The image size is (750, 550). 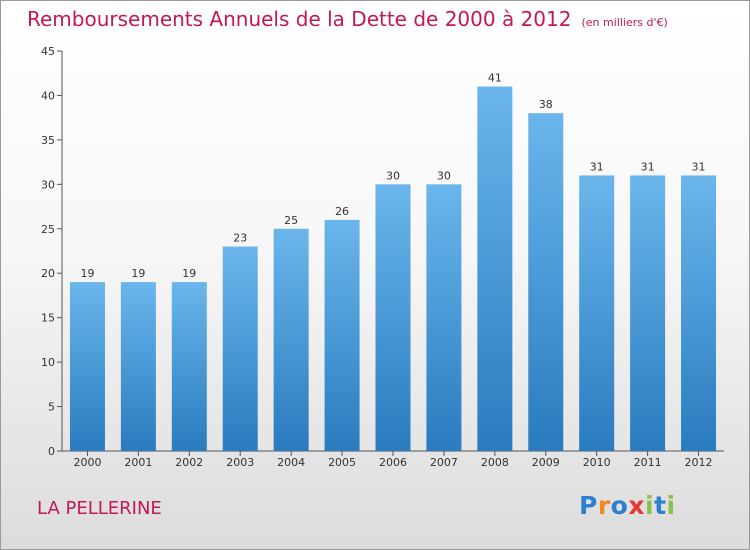 I want to click on y-tick-label: 40, so click(x=48, y=95).